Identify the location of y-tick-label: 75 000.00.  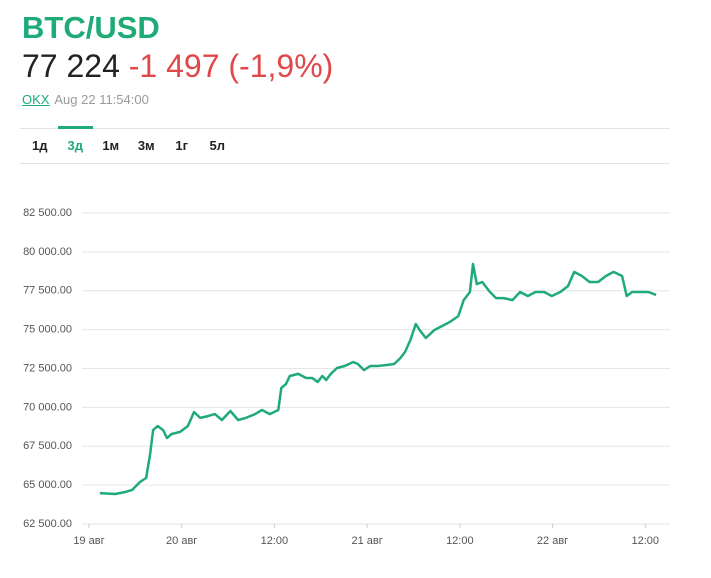
(47, 330).